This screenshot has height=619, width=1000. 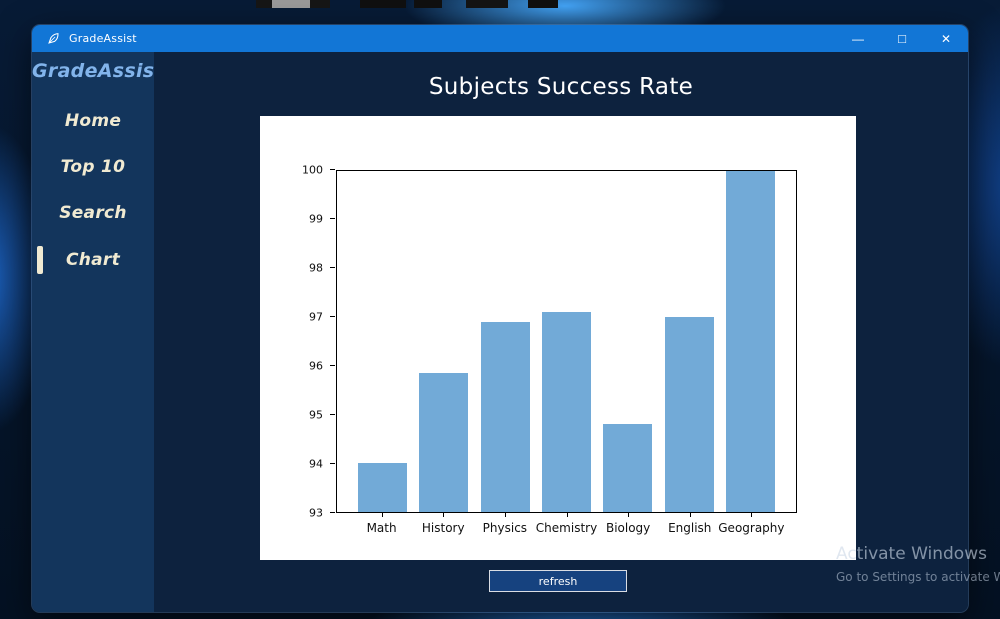 I want to click on sidebar: GradeAssist Home Top 10 Search Chart, so click(x=98, y=332).